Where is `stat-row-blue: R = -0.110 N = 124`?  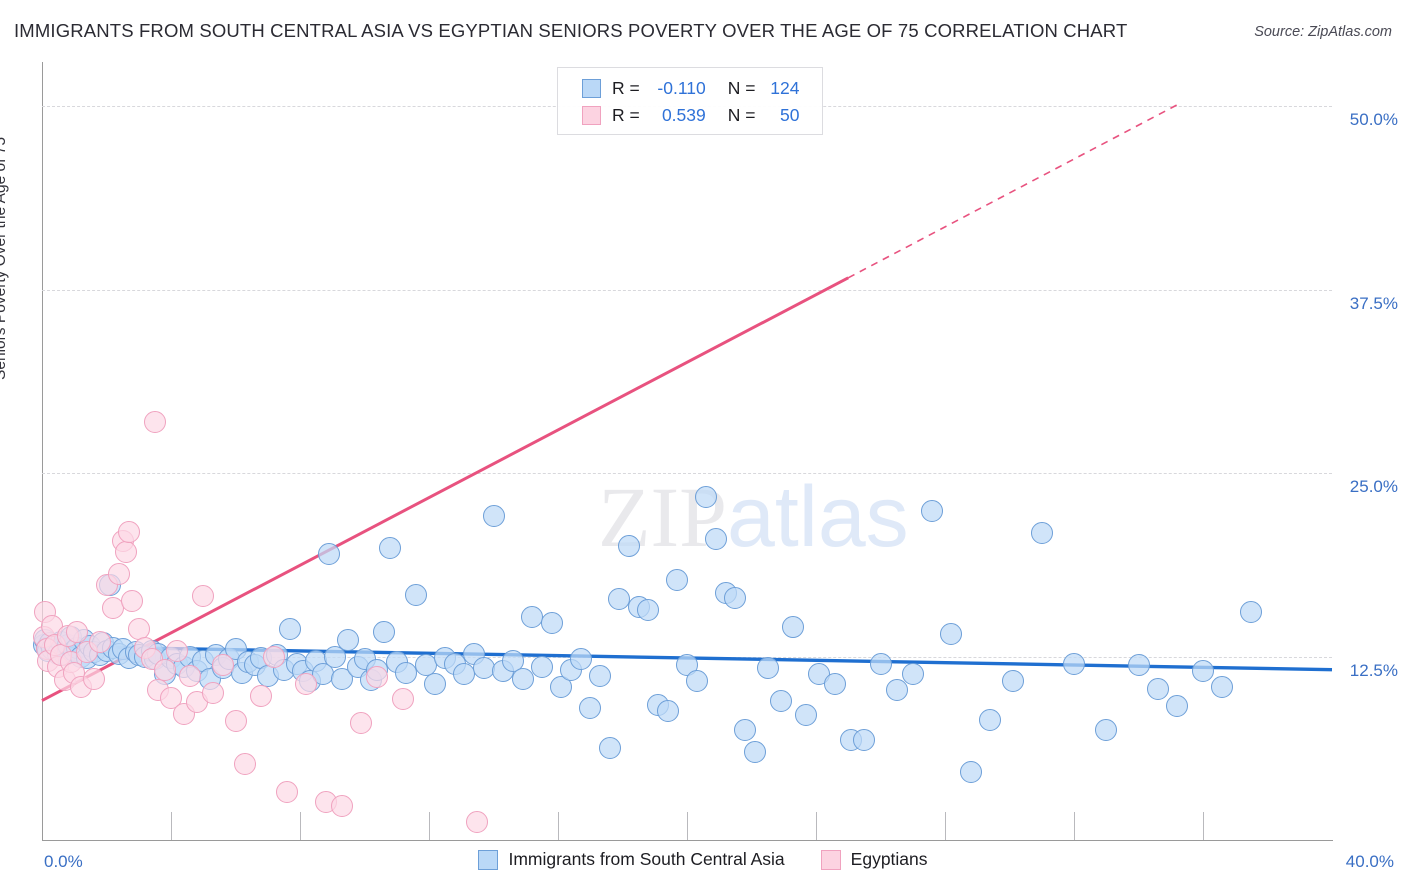 stat-row-blue: R = -0.110 N = 124 is located at coordinates (702, 88).